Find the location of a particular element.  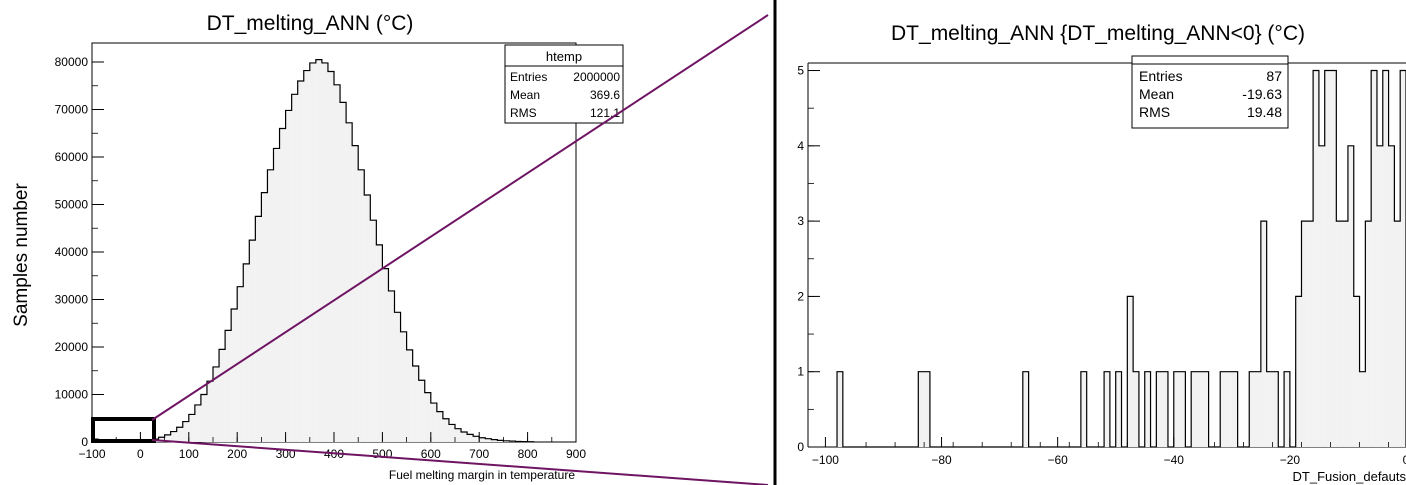

right-x-tick-label: −40 is located at coordinates (1174, 460).